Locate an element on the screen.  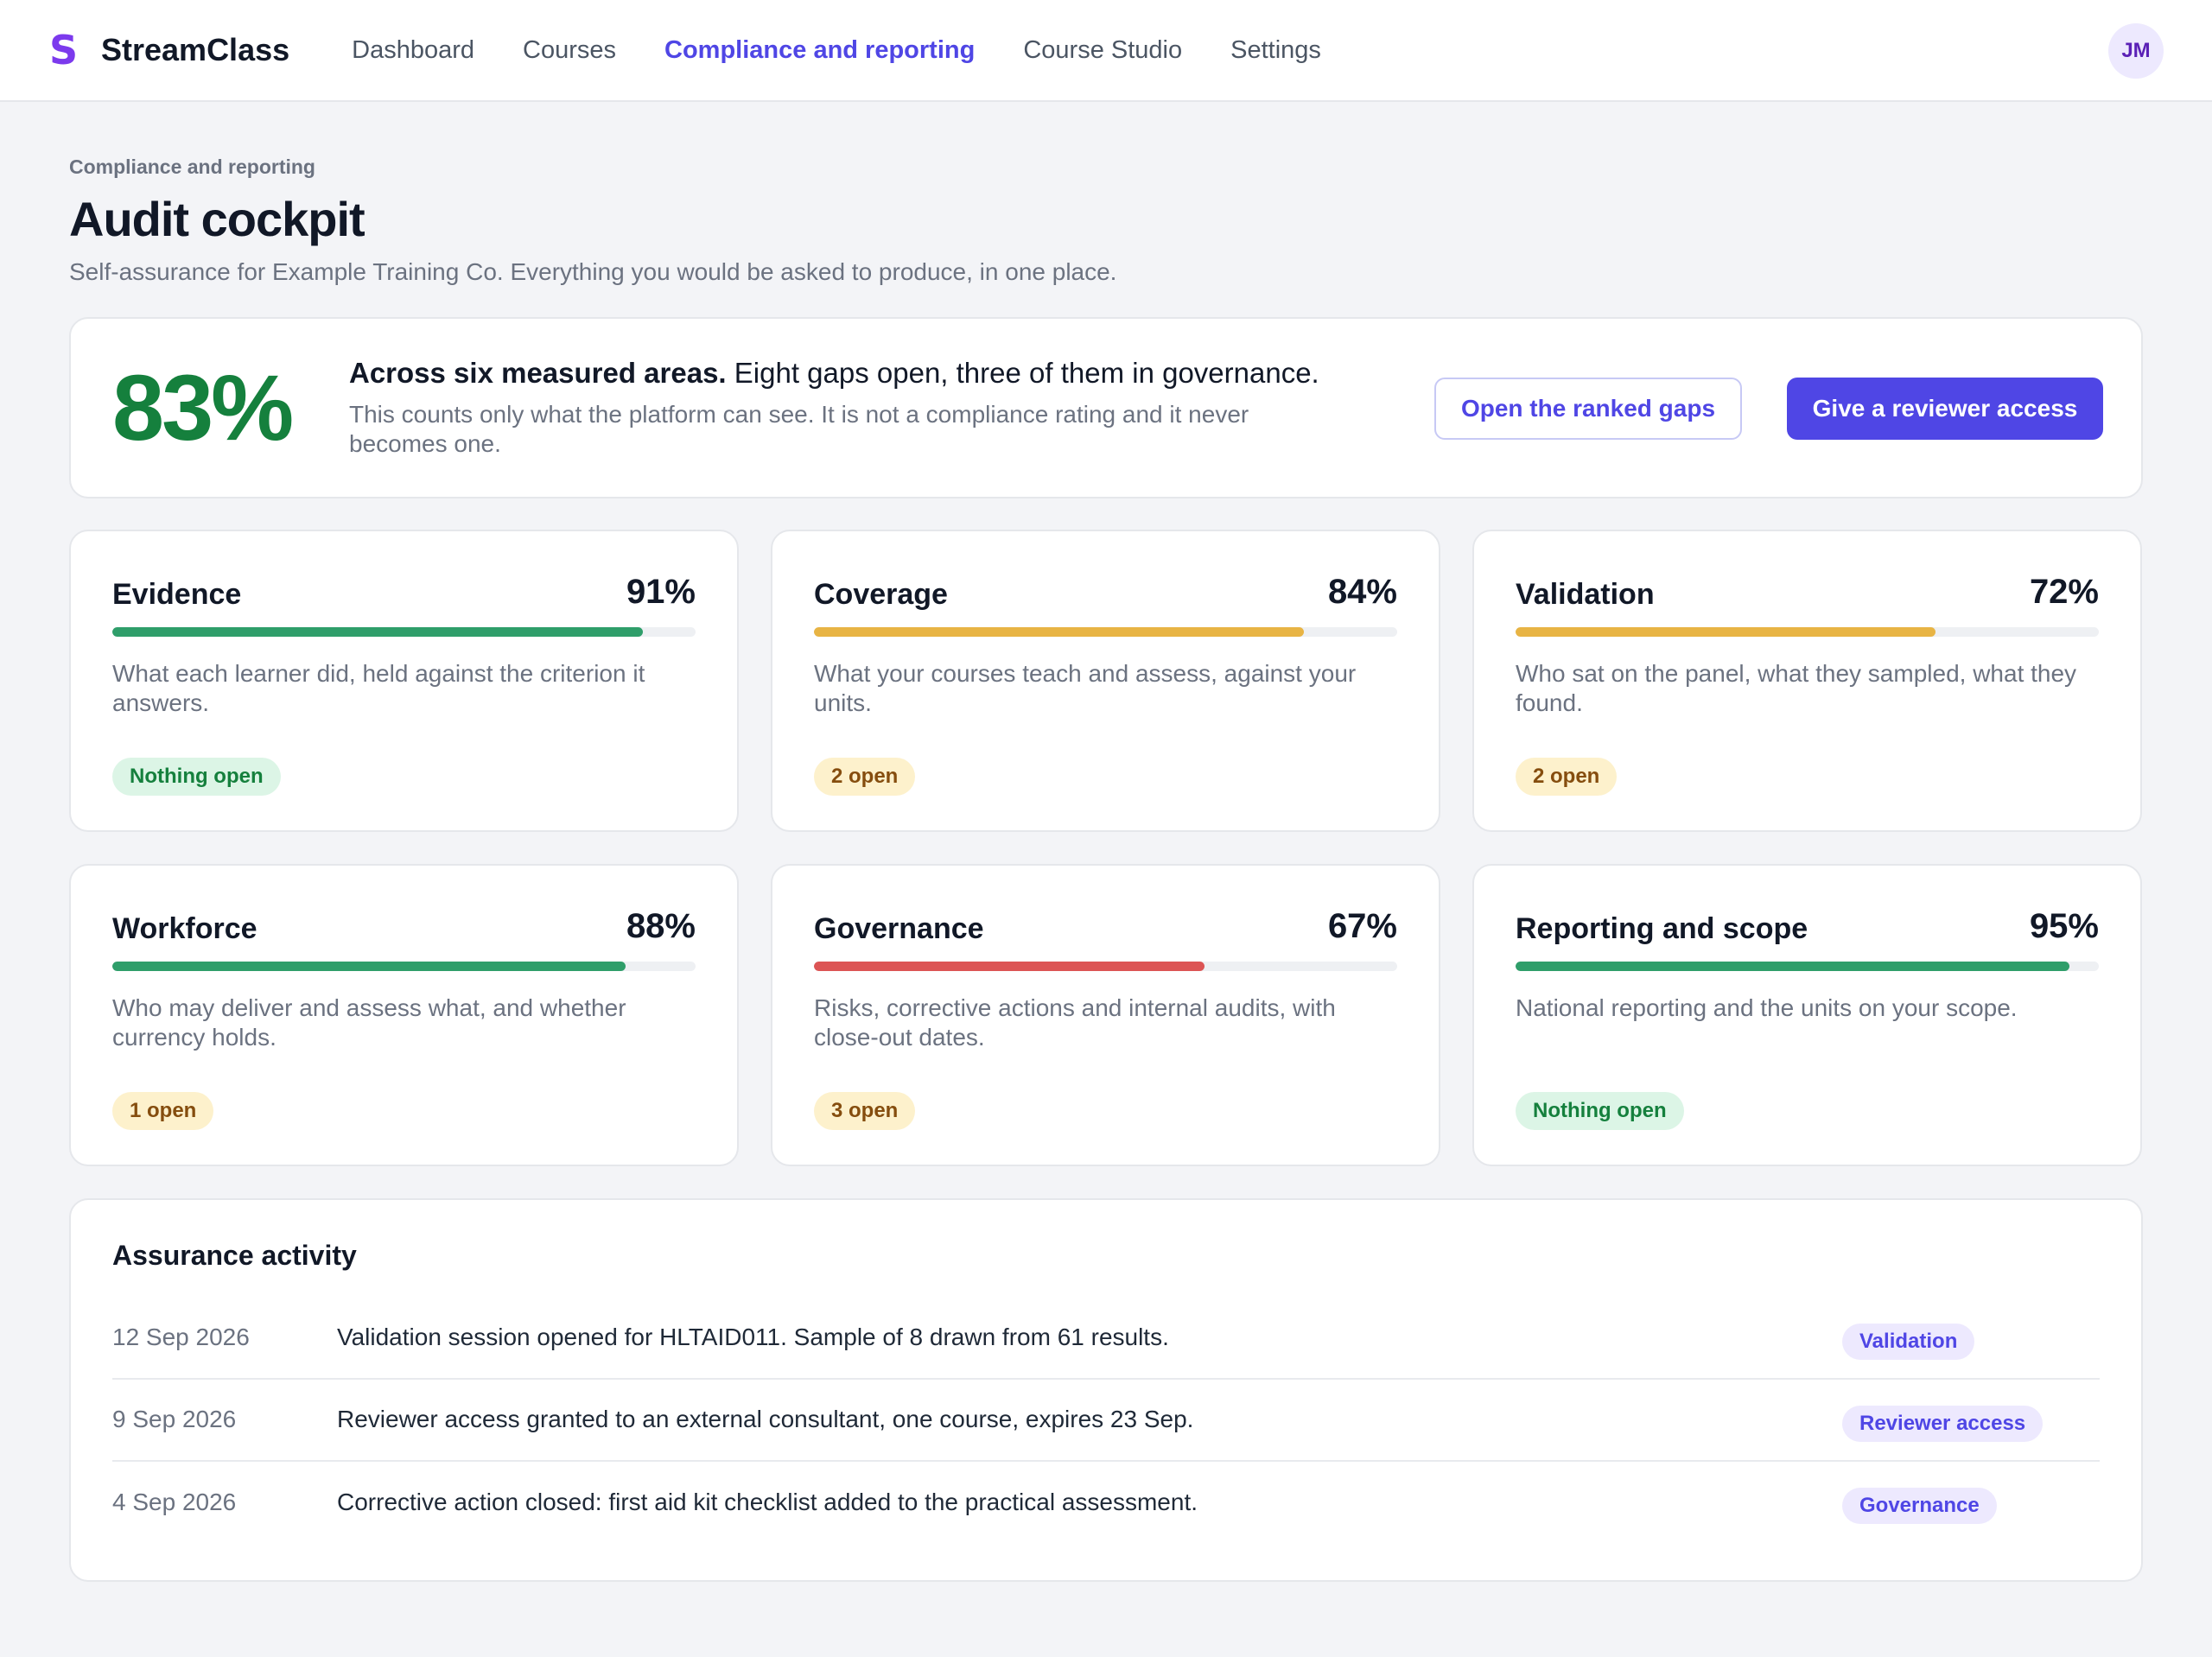
app-name: StreamClass is located at coordinates (195, 50).